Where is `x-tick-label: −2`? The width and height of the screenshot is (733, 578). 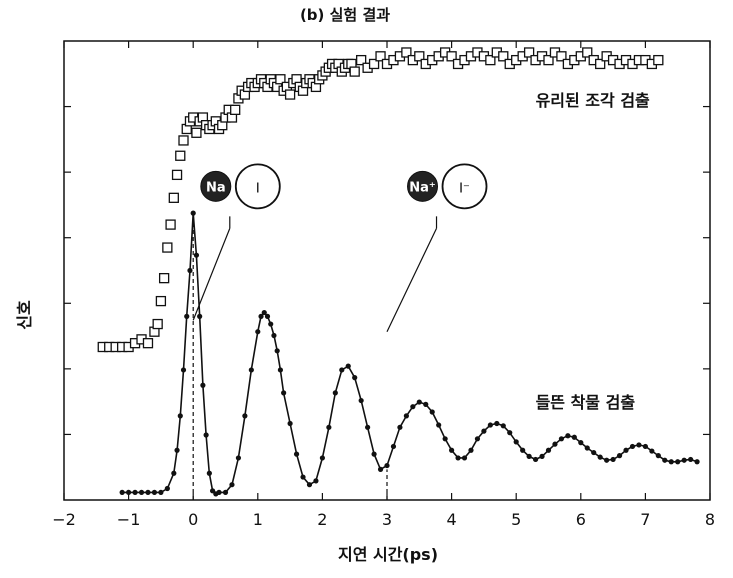
x-tick-label: −2 is located at coordinates (64, 519).